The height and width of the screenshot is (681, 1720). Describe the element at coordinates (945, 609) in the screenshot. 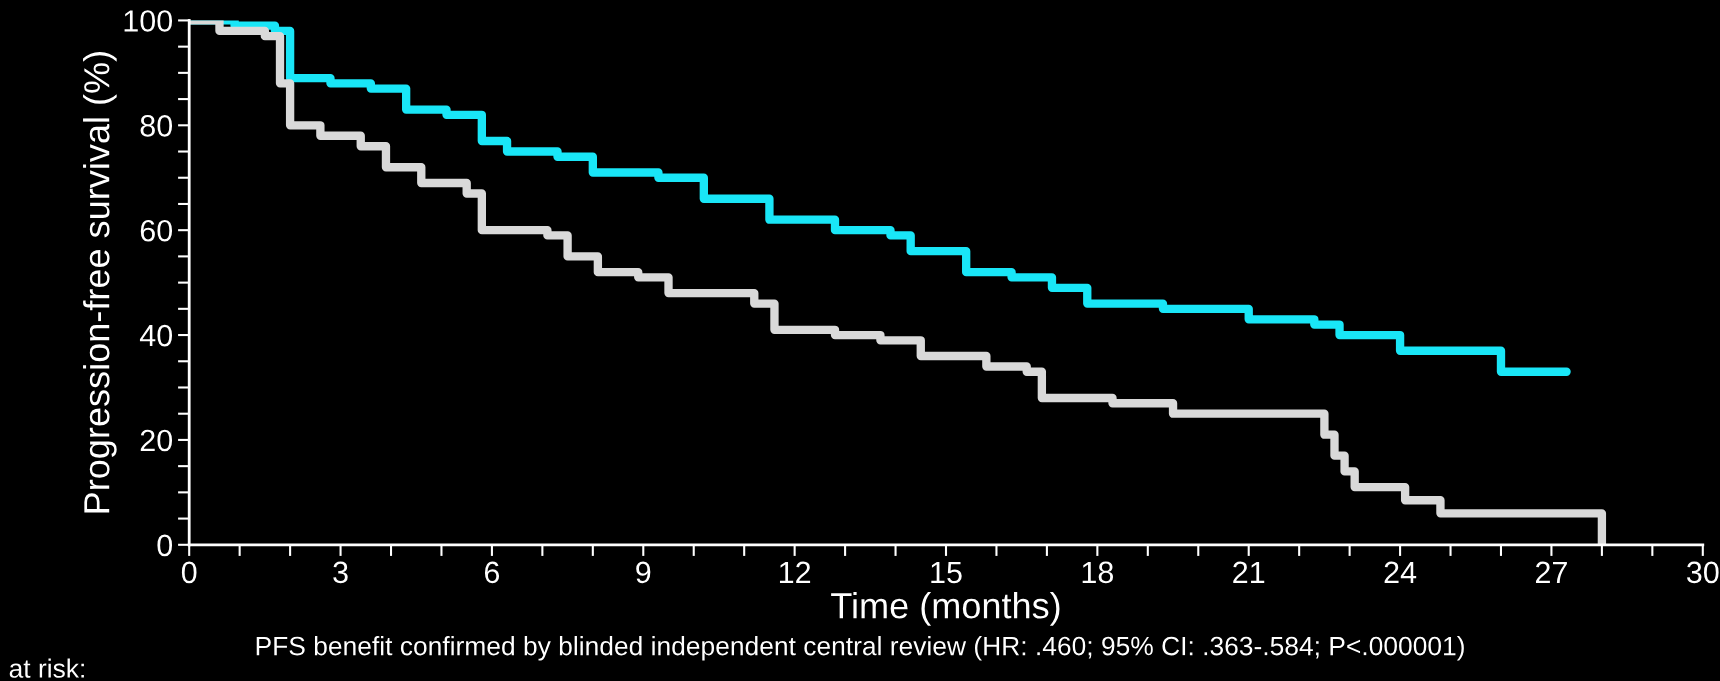

I see `x-axis-title: Time (months)` at that location.